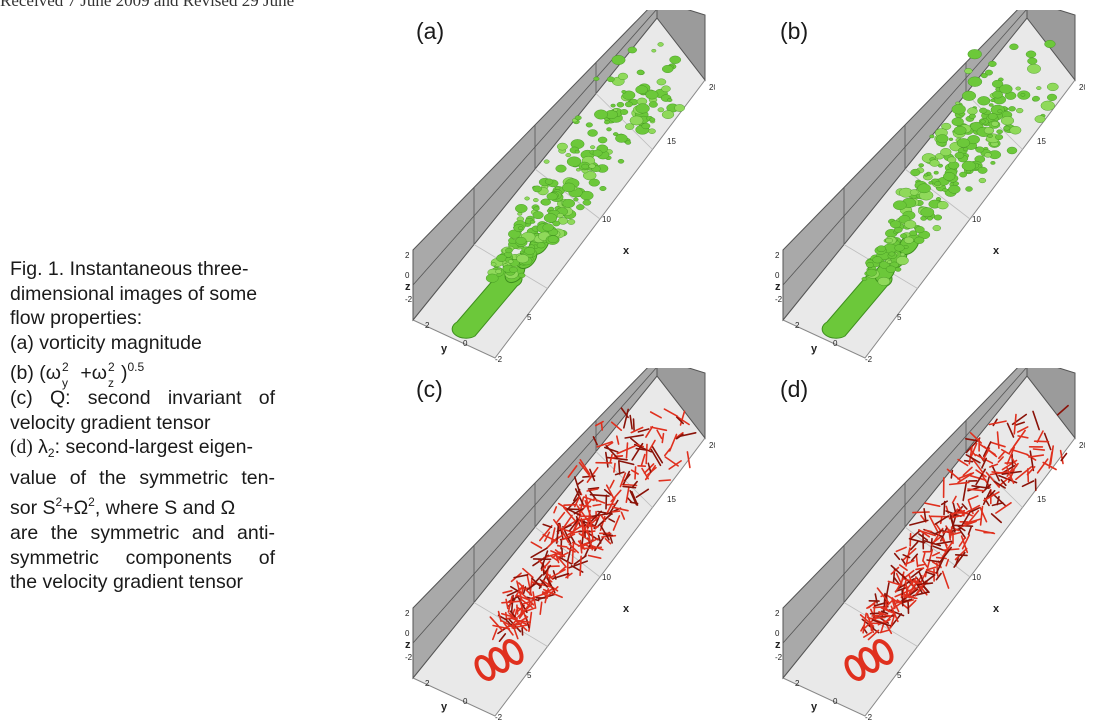 This screenshot has width=1107, height=728. Describe the element at coordinates (153, 447) in the screenshot. I see `caption-d-text-1: : second-largest eigen-` at that location.